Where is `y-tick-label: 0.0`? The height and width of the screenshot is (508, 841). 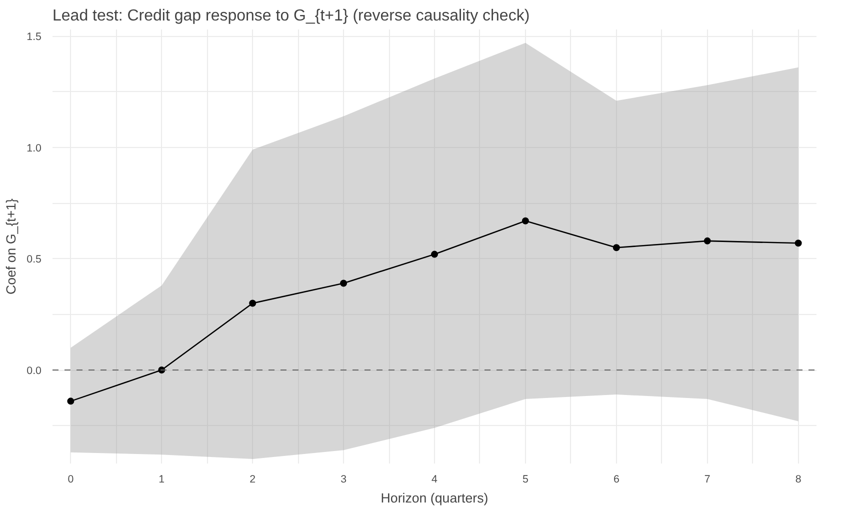
y-tick-label: 0.0 is located at coordinates (34, 371).